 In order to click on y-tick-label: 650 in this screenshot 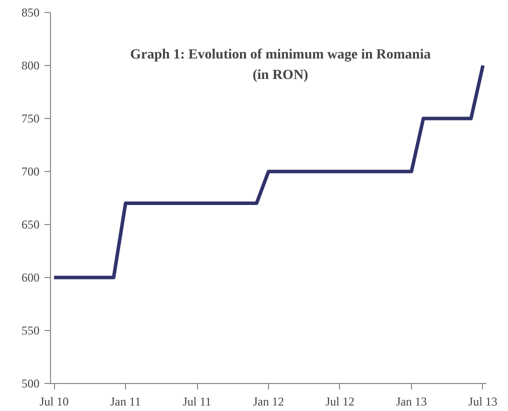, I will do `click(31, 225)`.